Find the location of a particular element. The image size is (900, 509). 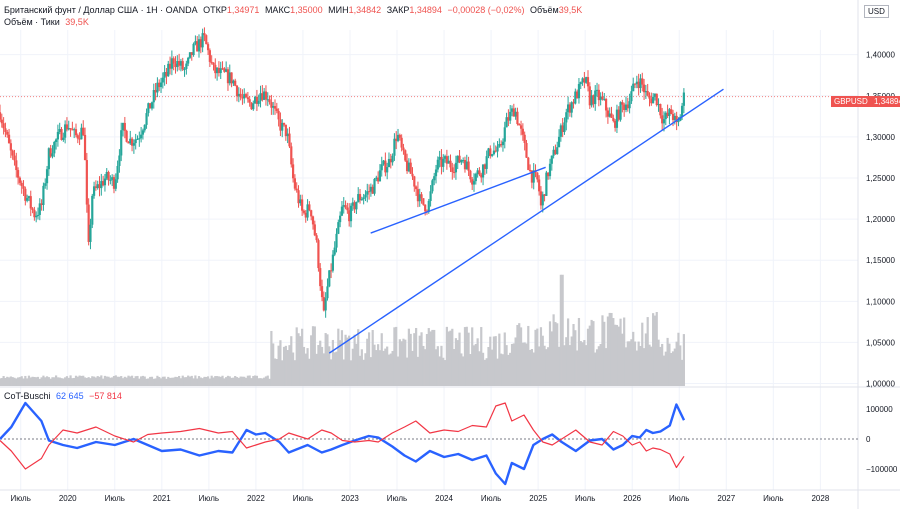

time-tick-label: 2025 is located at coordinates (538, 498).